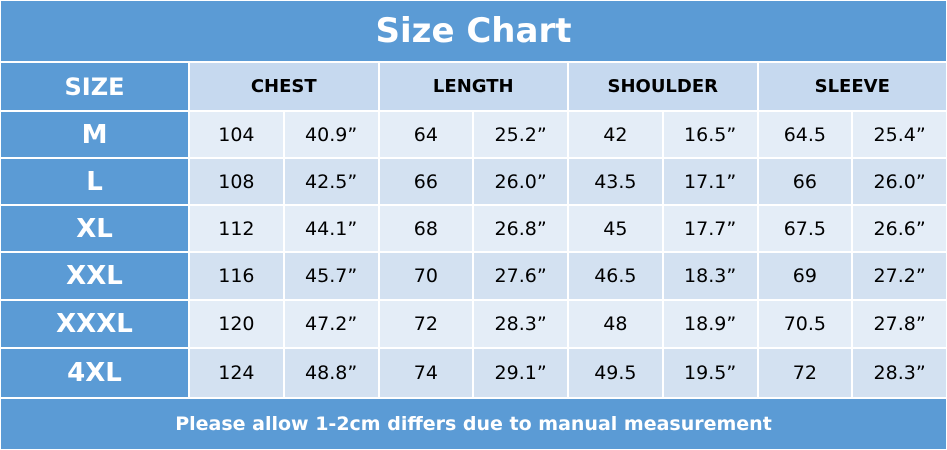  What do you see at coordinates (331, 276) in the screenshot?
I see `measurement: 45.7”` at bounding box center [331, 276].